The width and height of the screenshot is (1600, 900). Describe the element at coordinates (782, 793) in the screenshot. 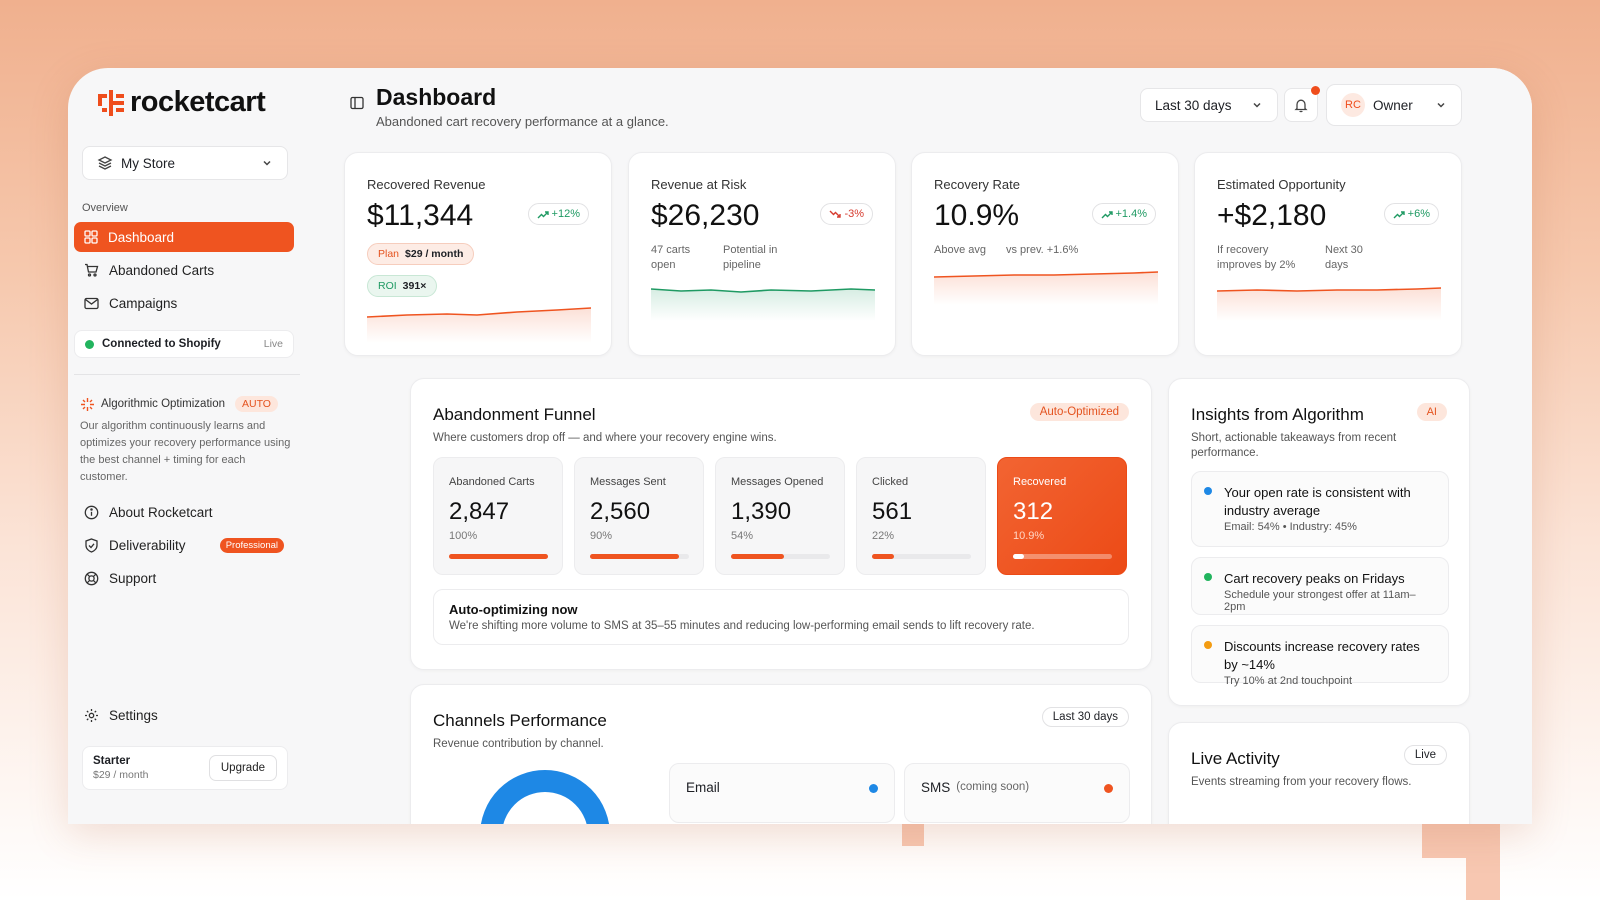

I see `channel-item-email: Email` at that location.